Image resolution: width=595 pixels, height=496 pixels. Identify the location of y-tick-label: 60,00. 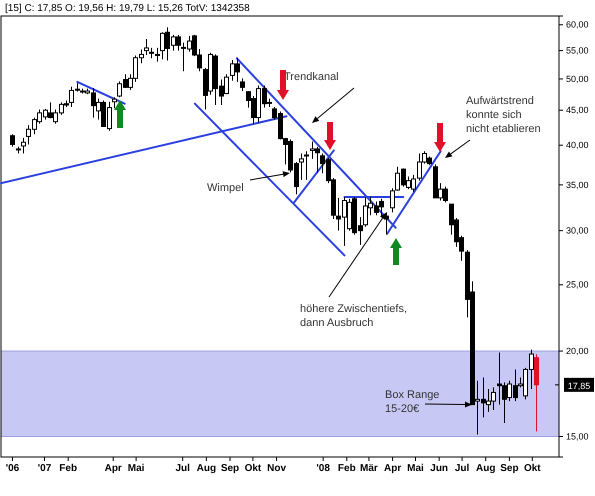
(577, 25).